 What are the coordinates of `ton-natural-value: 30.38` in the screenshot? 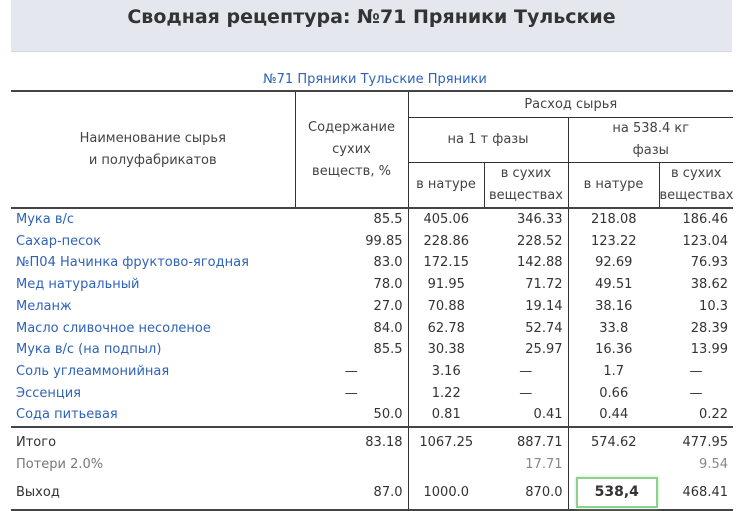 It's located at (445, 350).